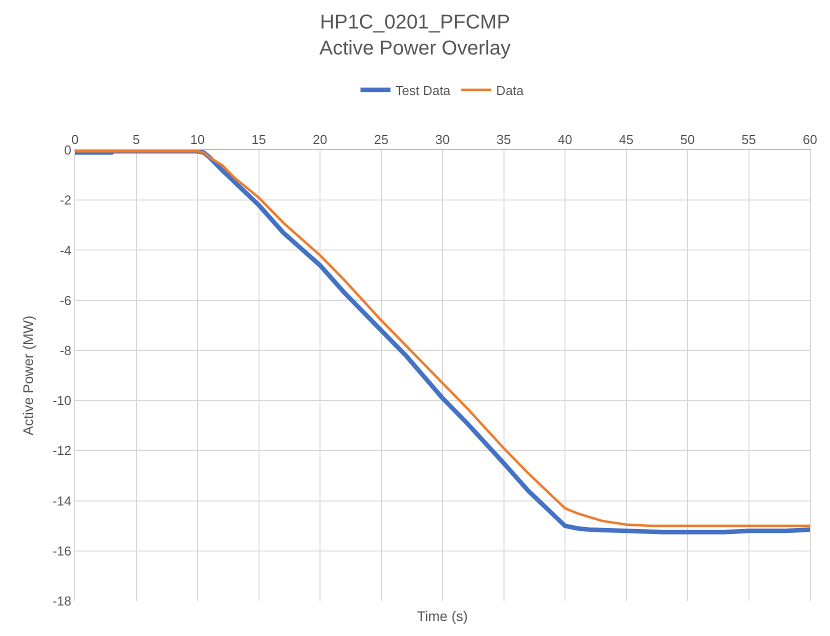  I want to click on y-tick-label: -18, so click(62, 601).